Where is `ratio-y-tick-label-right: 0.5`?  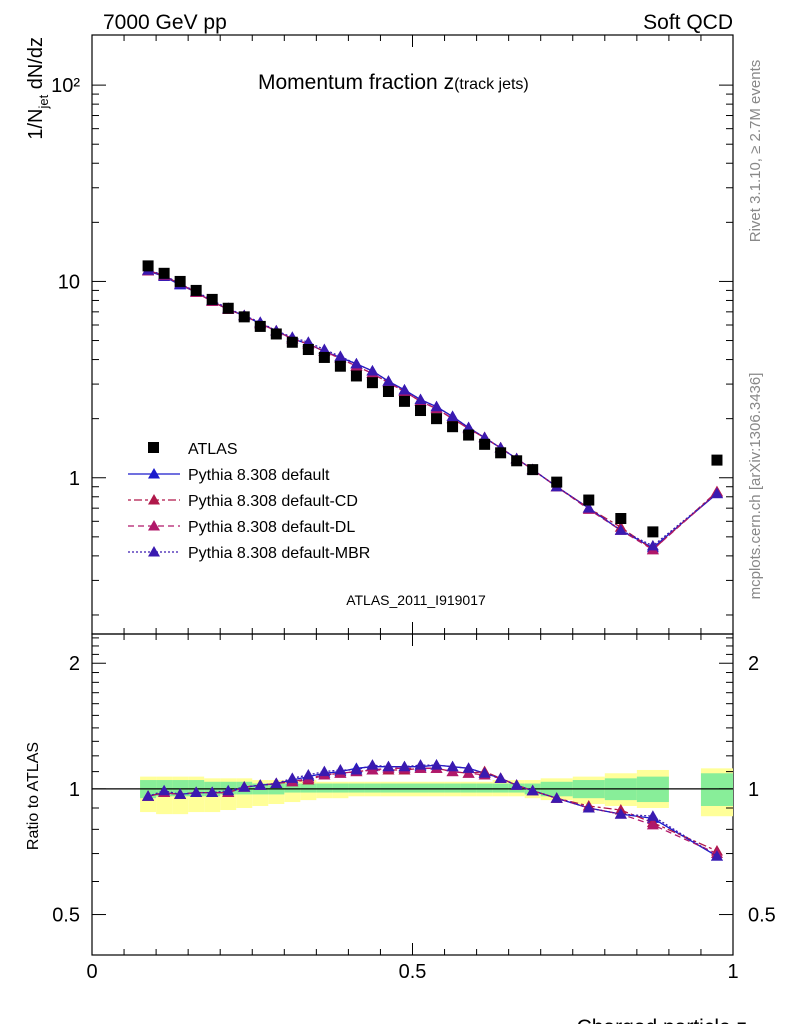 ratio-y-tick-label-right: 0.5 is located at coordinates (762, 916).